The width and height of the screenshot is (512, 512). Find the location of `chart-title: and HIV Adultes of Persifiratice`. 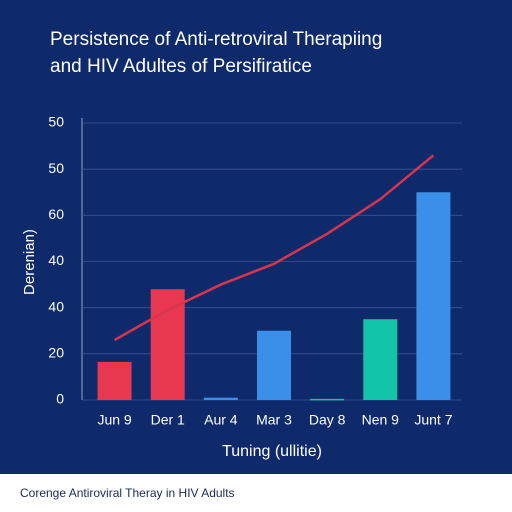

chart-title: and HIV Adultes of Persifiratice is located at coordinates (181, 66).